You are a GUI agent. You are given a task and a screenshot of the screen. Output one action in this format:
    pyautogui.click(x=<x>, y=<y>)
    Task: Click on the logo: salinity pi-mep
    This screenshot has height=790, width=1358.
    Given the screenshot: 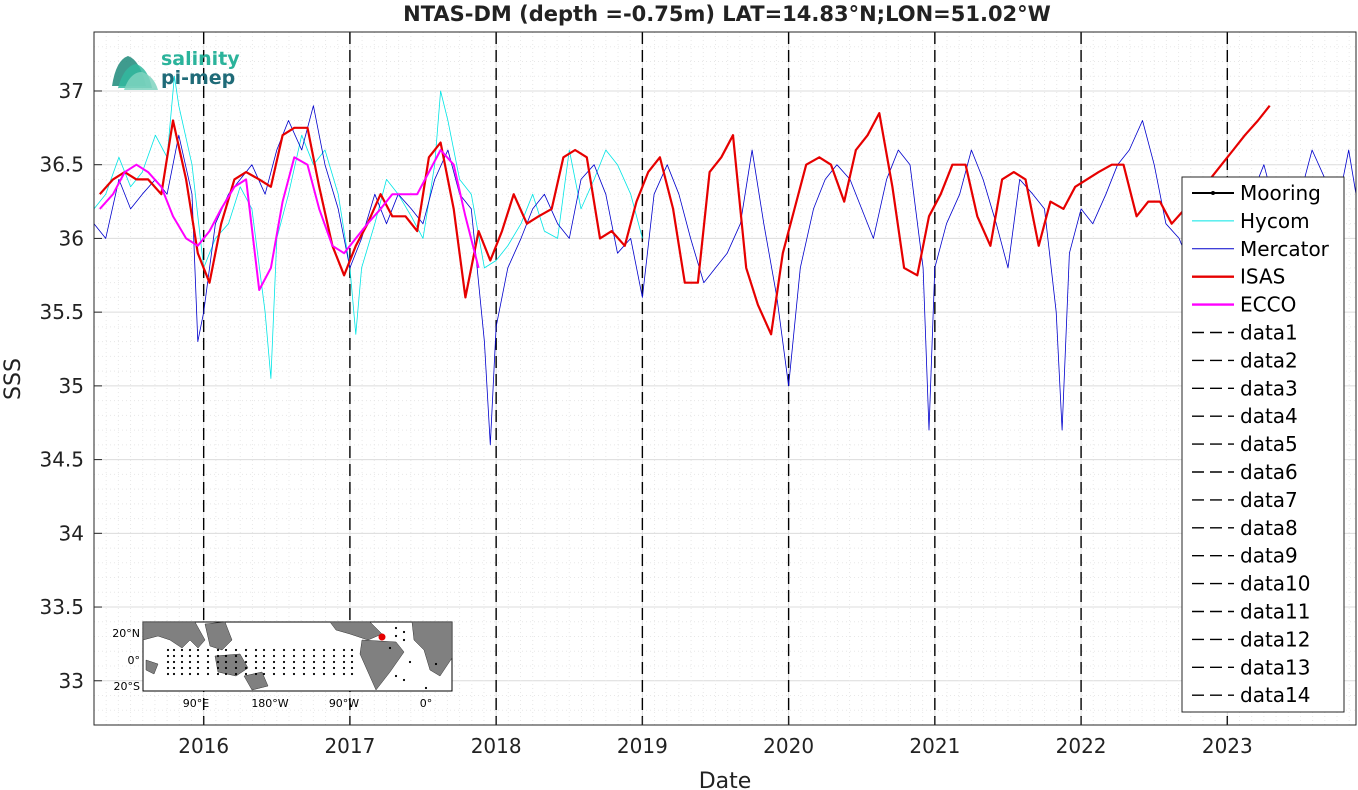 What is the action you would take?
    pyautogui.click(x=176, y=69)
    